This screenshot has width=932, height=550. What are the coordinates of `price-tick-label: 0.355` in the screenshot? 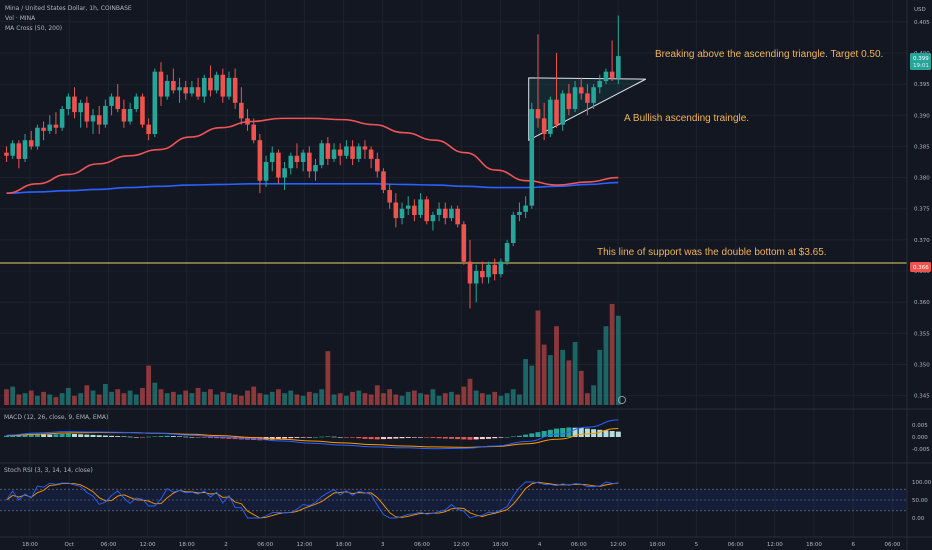 It's located at (922, 334).